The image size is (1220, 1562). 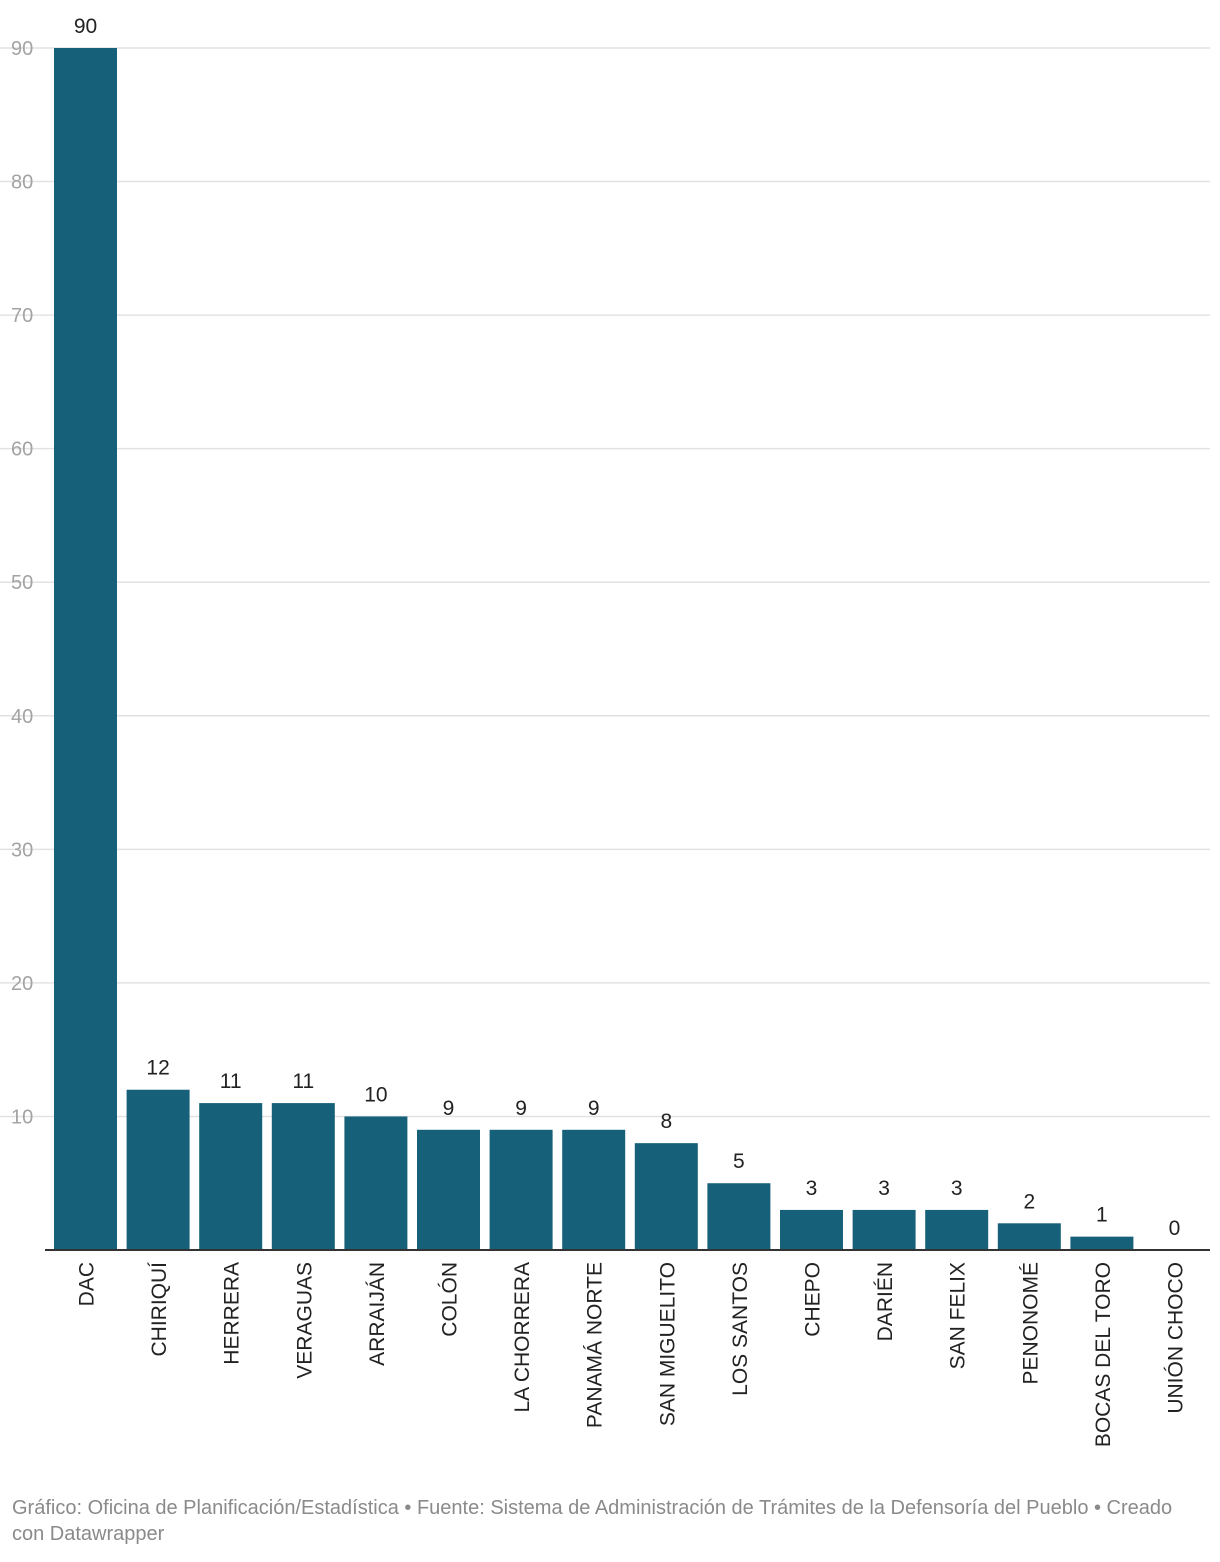 I want to click on bar-value-label: 90, so click(x=85, y=26).